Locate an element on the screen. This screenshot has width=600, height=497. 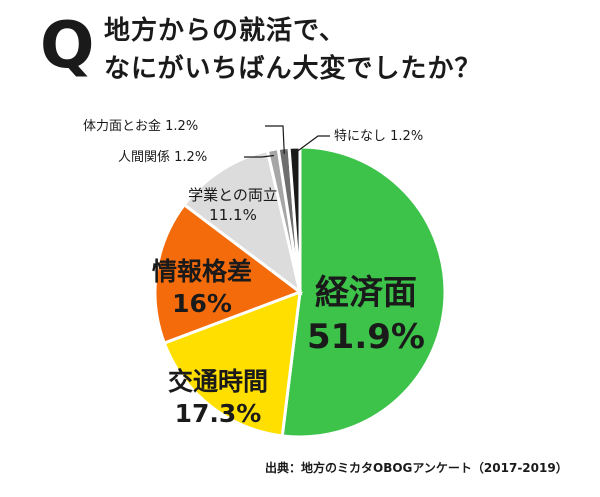
leader-lines is located at coordinates (287, 141).